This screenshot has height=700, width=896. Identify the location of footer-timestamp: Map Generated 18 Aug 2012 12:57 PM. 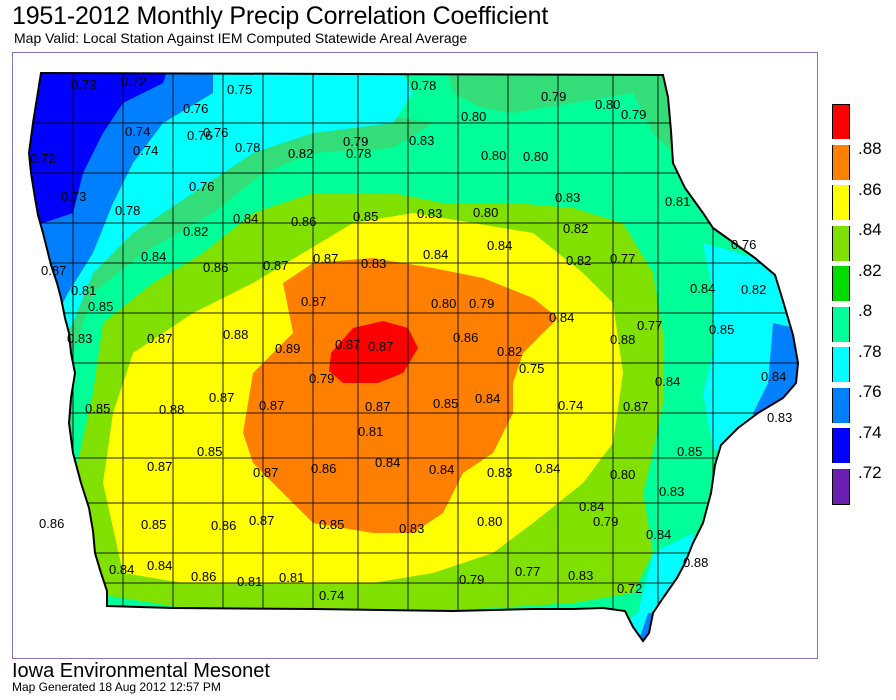
(116, 687).